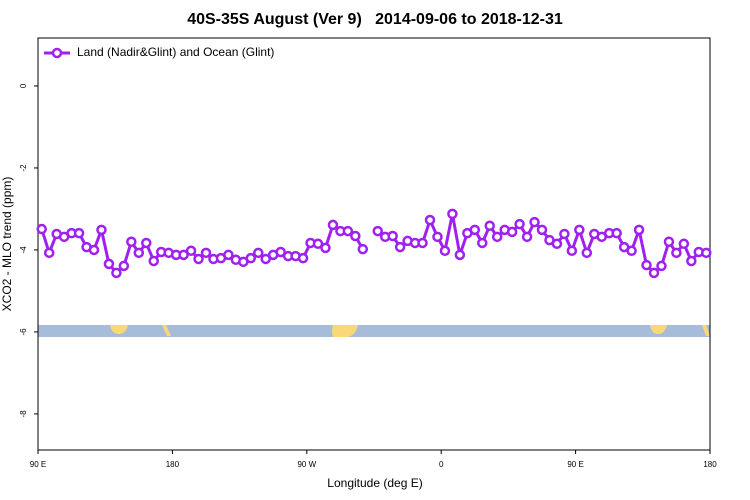 The height and width of the screenshot is (500, 750). Describe the element at coordinates (7, 244) in the screenshot. I see `y-axis-label: XCO2 - MLO trend (ppm)` at that location.